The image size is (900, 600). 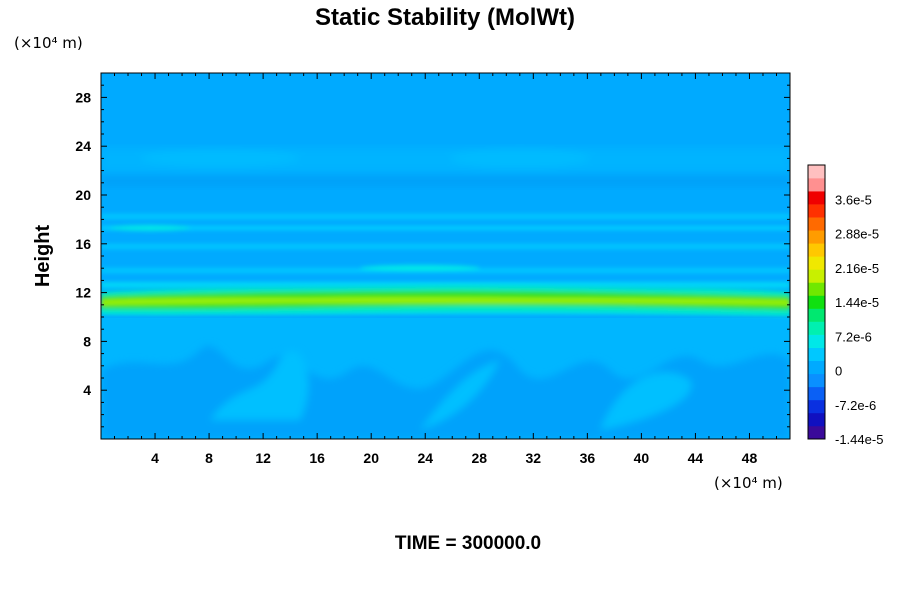 What do you see at coordinates (855, 405) in the screenshot?
I see `colorbar-tick-label: -7.2e-6` at bounding box center [855, 405].